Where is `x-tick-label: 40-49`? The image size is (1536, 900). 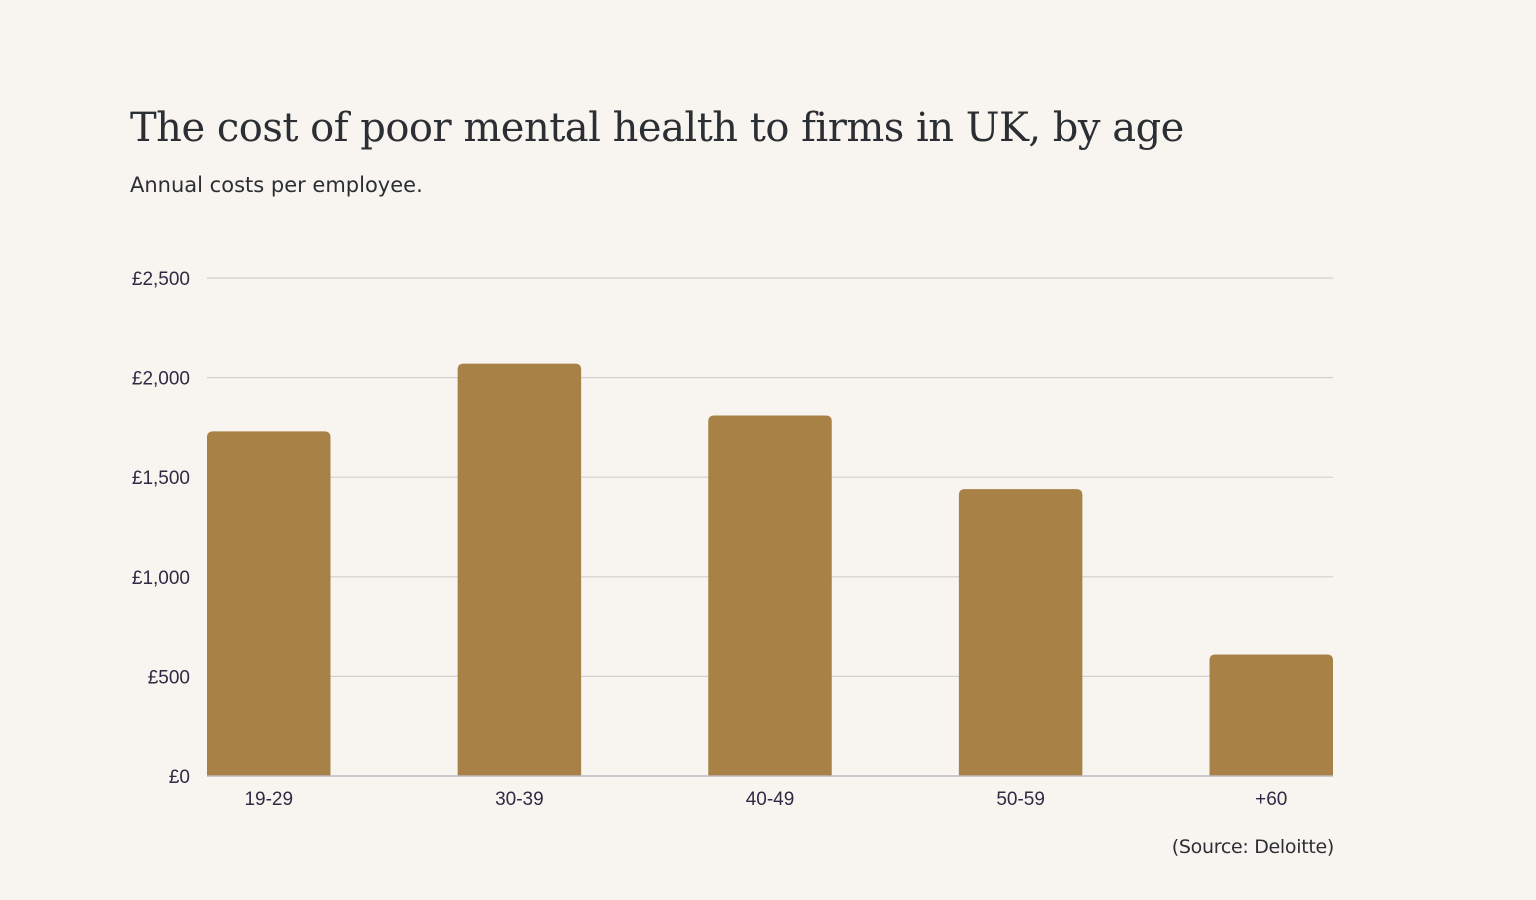 x-tick-label: 40-49 is located at coordinates (770, 799).